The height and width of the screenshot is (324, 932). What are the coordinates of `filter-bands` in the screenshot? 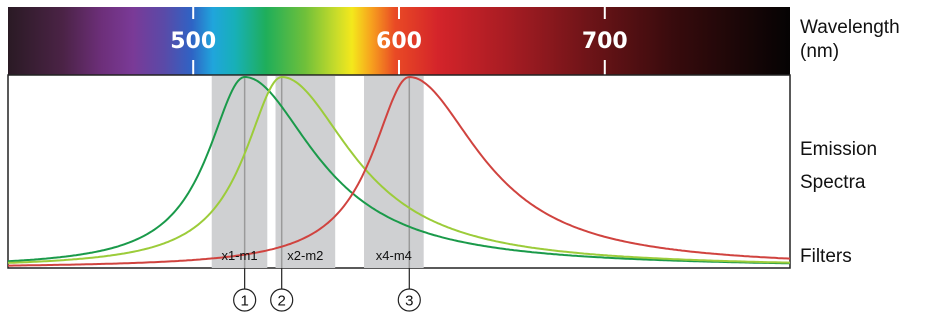 It's located at (317, 172).